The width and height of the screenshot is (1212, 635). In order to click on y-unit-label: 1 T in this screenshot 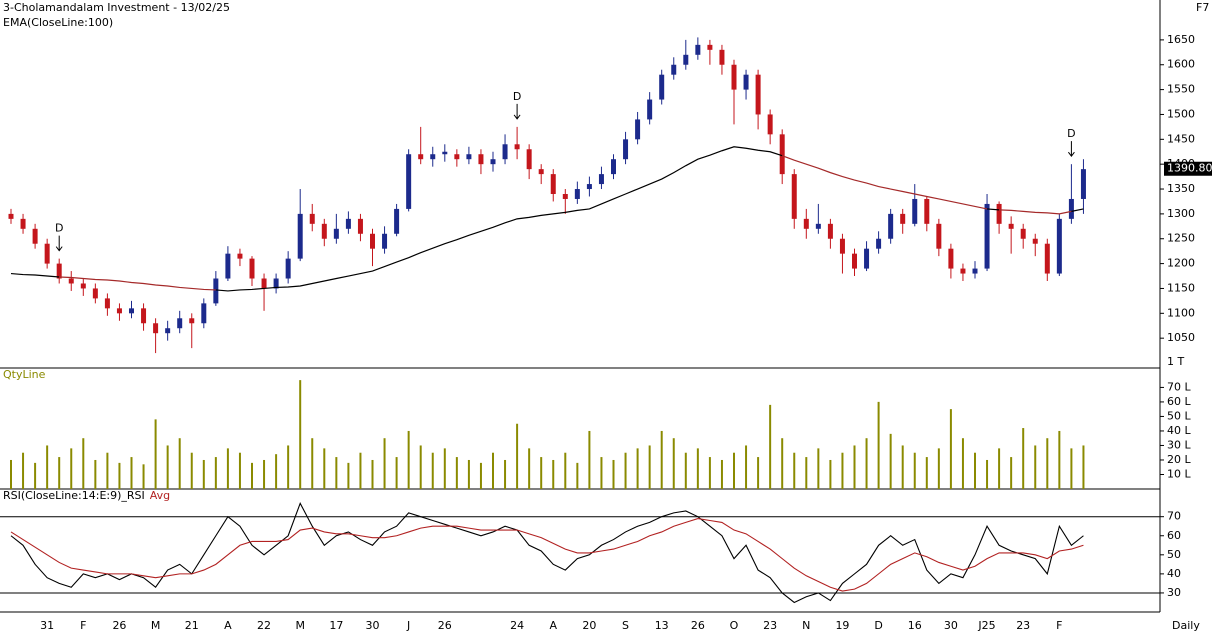, I will do `click(1175, 361)`.